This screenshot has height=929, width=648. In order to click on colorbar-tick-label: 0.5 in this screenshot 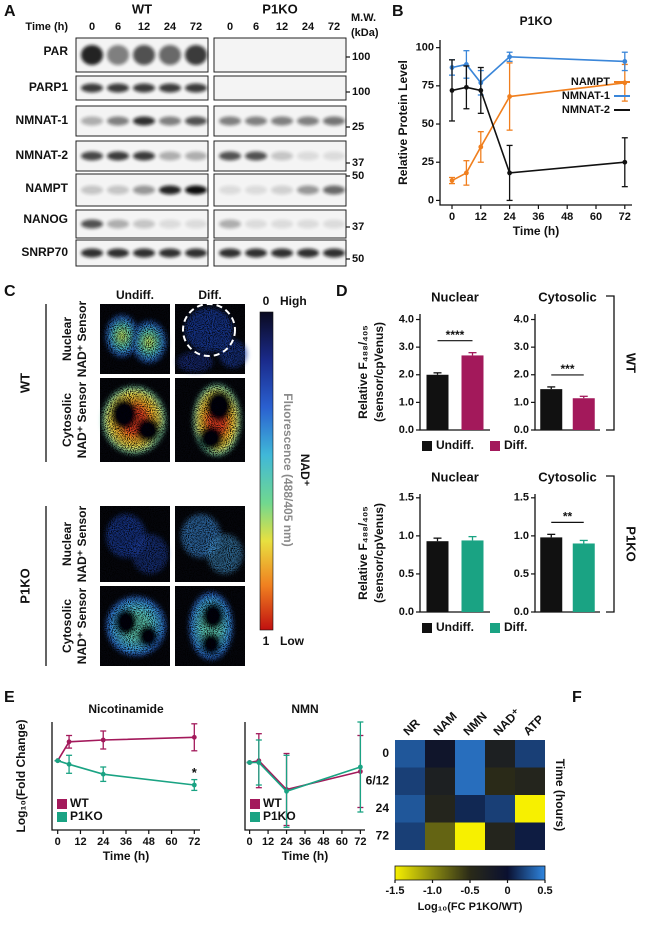, I will do `click(544, 891)`.